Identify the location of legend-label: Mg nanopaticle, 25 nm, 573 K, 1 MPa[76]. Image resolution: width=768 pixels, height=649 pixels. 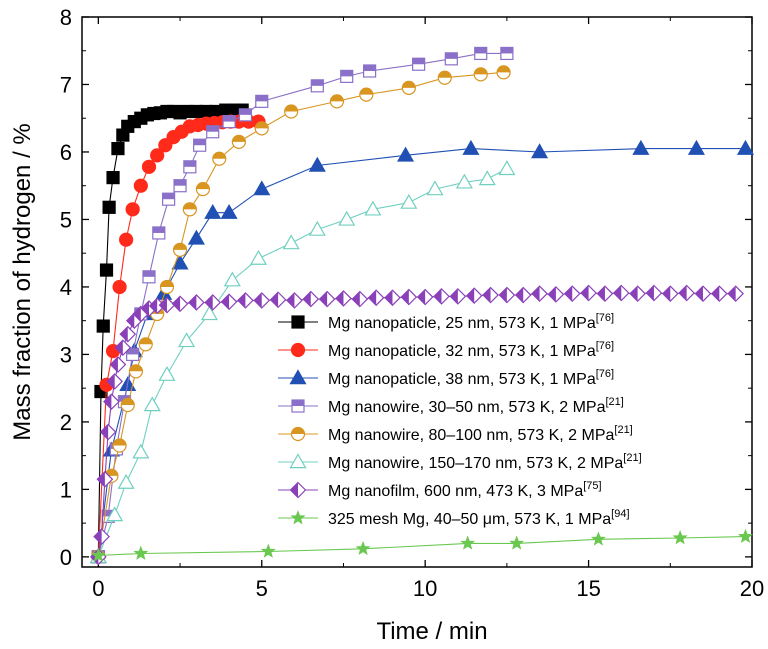
(471, 322).